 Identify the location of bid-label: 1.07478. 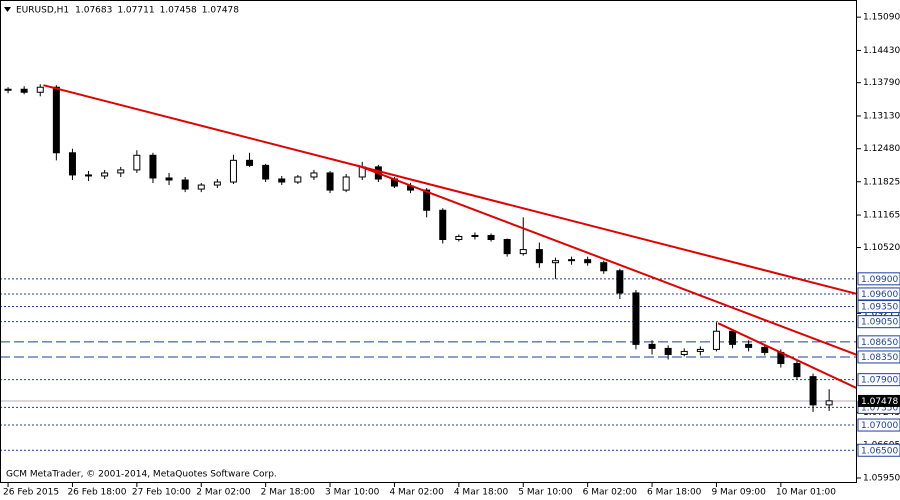
(879, 402).